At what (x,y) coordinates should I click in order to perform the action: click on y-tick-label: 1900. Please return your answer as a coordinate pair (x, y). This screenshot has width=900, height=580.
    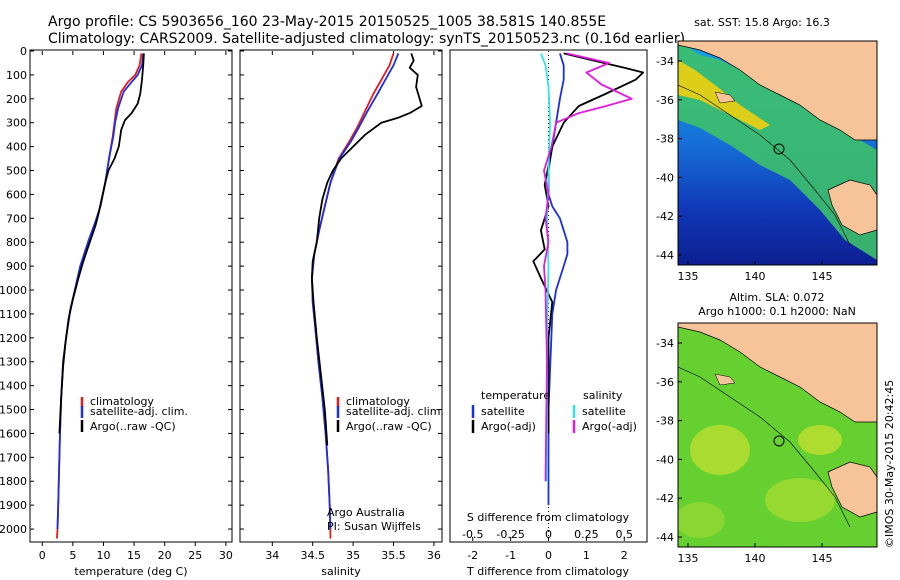
    Looking at the image, I should click on (13, 505).